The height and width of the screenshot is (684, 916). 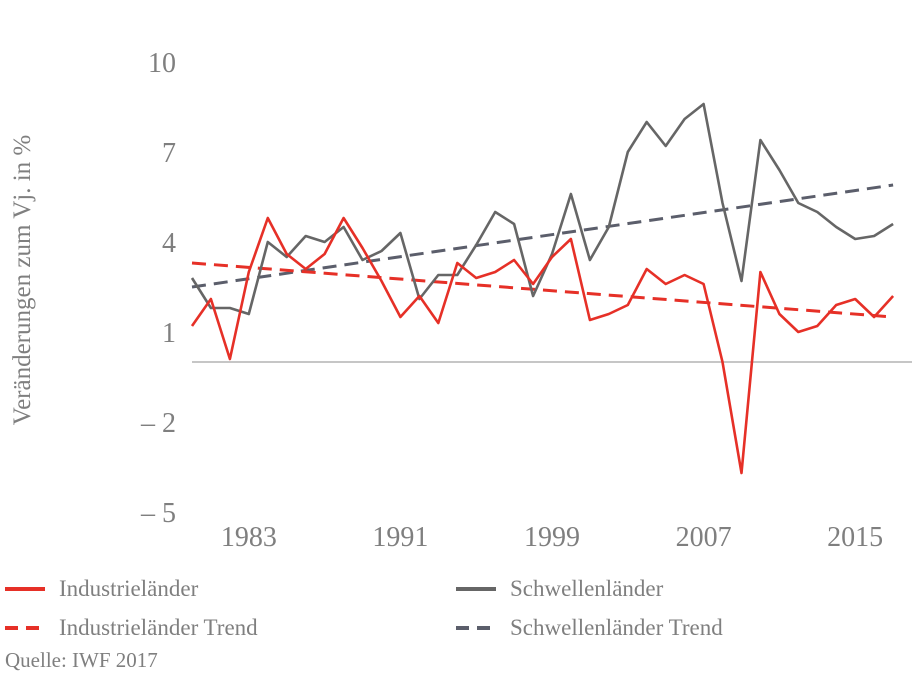 I want to click on legend-label-schwellenlaender: Schwellenländer, so click(x=587, y=588).